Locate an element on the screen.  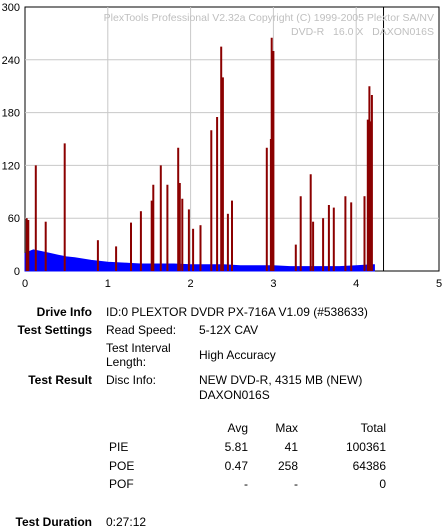
test-duration-value: 0:27:12 is located at coordinates (126, 522).